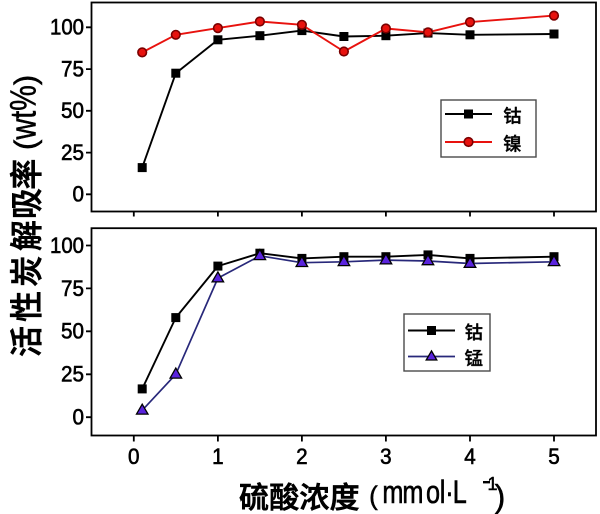 The height and width of the screenshot is (514, 600). Describe the element at coordinates (443, 493) in the screenshot. I see `svg-text: l` at that location.